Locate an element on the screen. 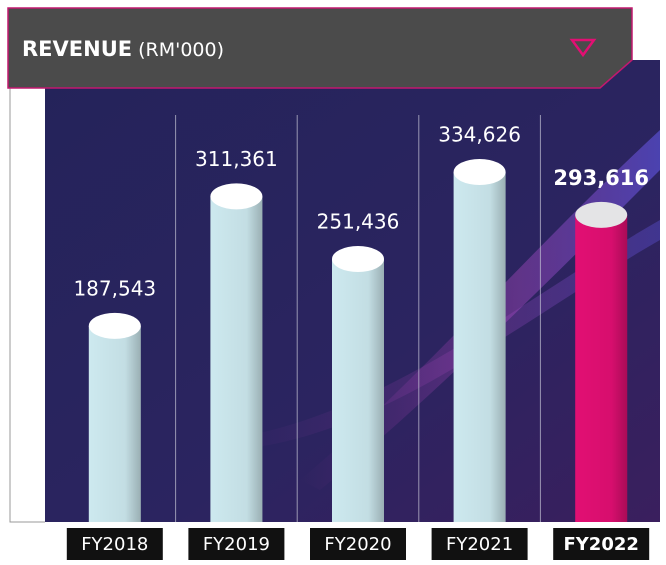 The image size is (666, 565). title-unit: (RM'000) is located at coordinates (181, 50).